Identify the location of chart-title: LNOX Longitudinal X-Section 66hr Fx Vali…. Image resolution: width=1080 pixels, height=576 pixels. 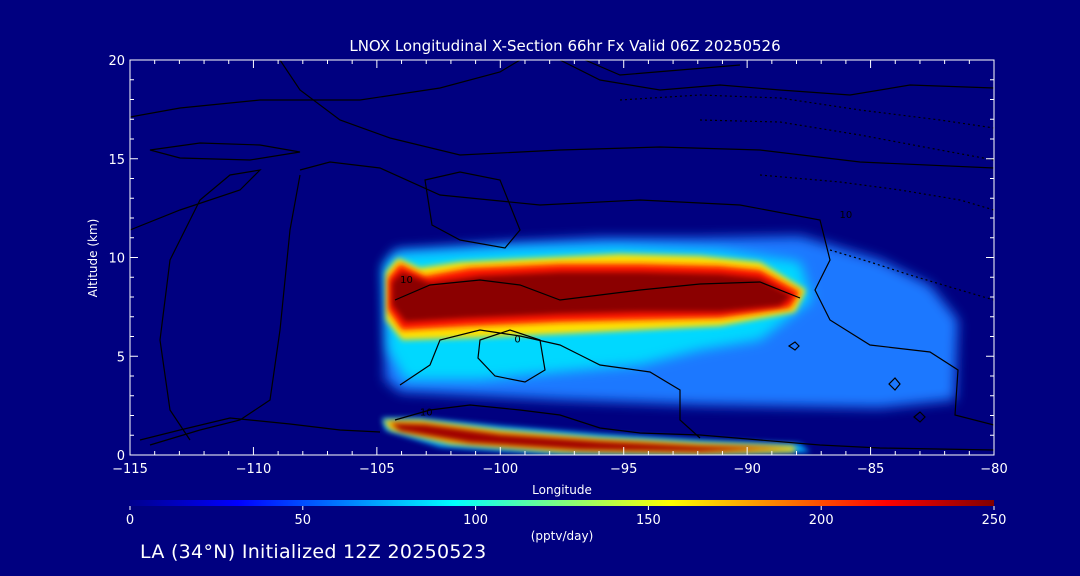
(564, 46).